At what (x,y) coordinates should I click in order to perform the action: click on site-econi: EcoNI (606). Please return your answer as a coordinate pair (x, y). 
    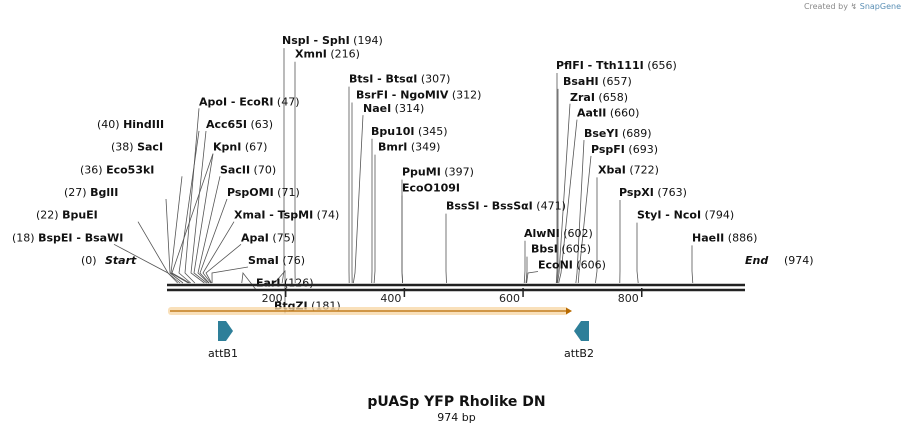
    Looking at the image, I should click on (572, 265).